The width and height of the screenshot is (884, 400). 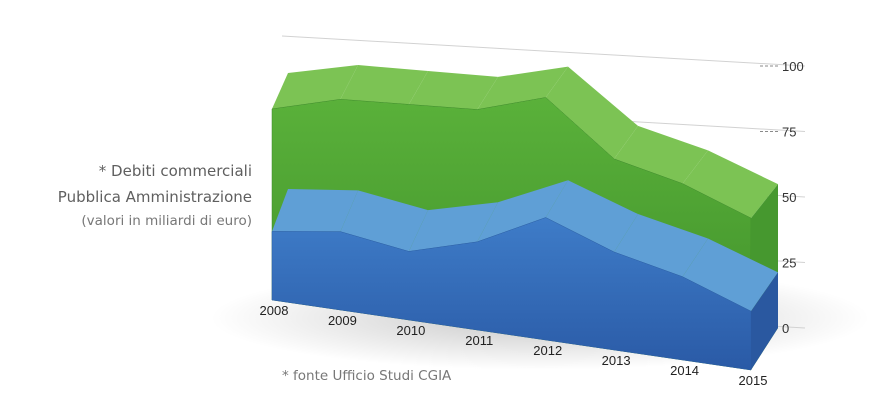 I want to click on chart-subtitle: (valori in miliardi di euro), so click(x=166, y=221).